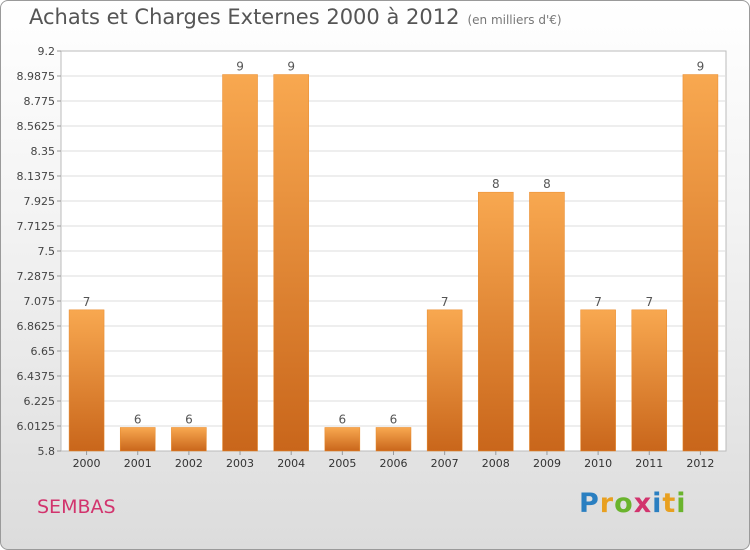 This screenshot has height=550, width=750. What do you see at coordinates (643, 503) in the screenshot?
I see `logo-letter: x` at bounding box center [643, 503].